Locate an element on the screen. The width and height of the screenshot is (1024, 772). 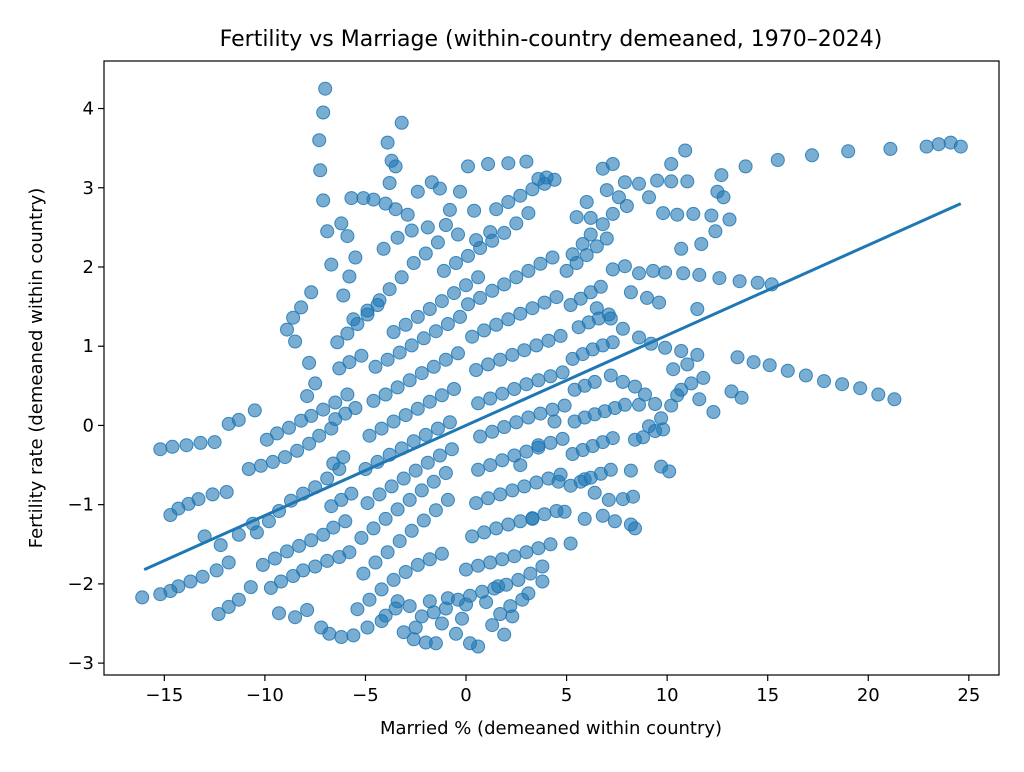
x-tick-label: 5 is located at coordinates (566, 695).